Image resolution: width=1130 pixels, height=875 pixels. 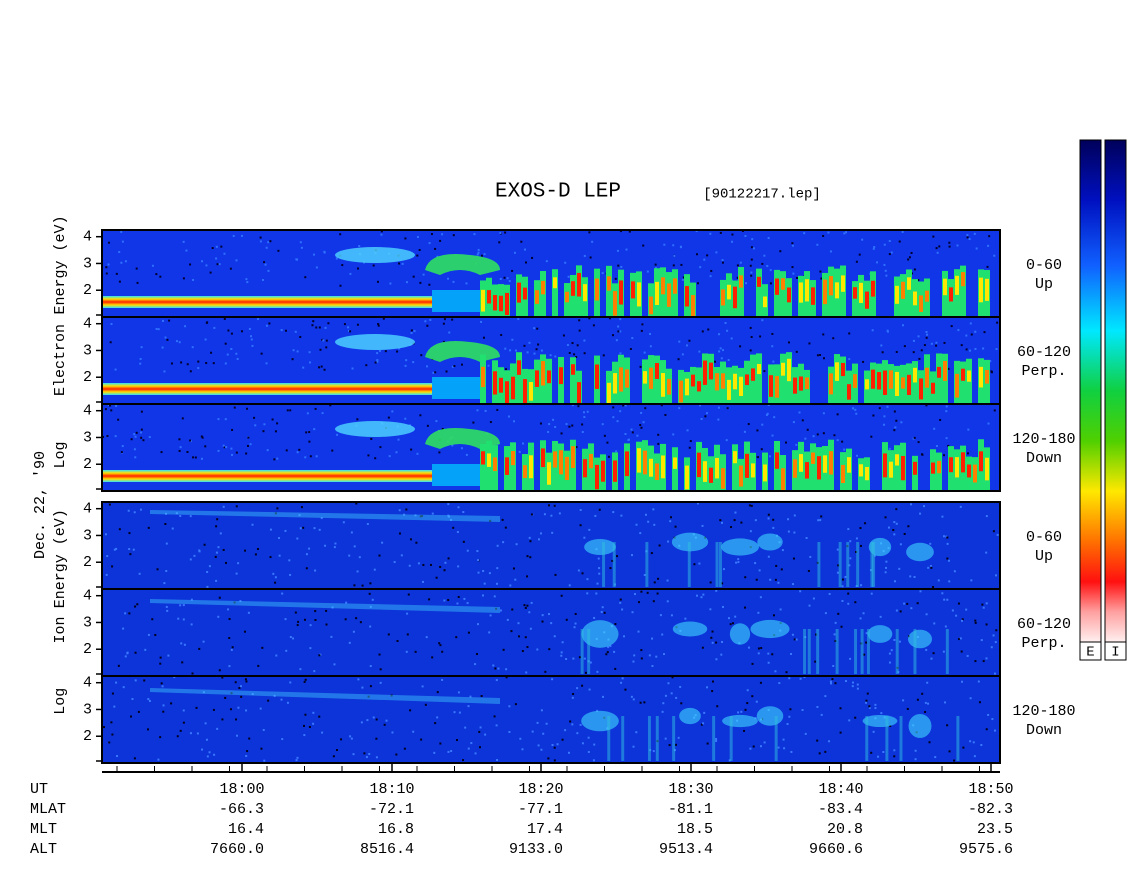 What do you see at coordinates (87, 509) in the screenshot?
I see `y-tick-label: 4` at bounding box center [87, 509].